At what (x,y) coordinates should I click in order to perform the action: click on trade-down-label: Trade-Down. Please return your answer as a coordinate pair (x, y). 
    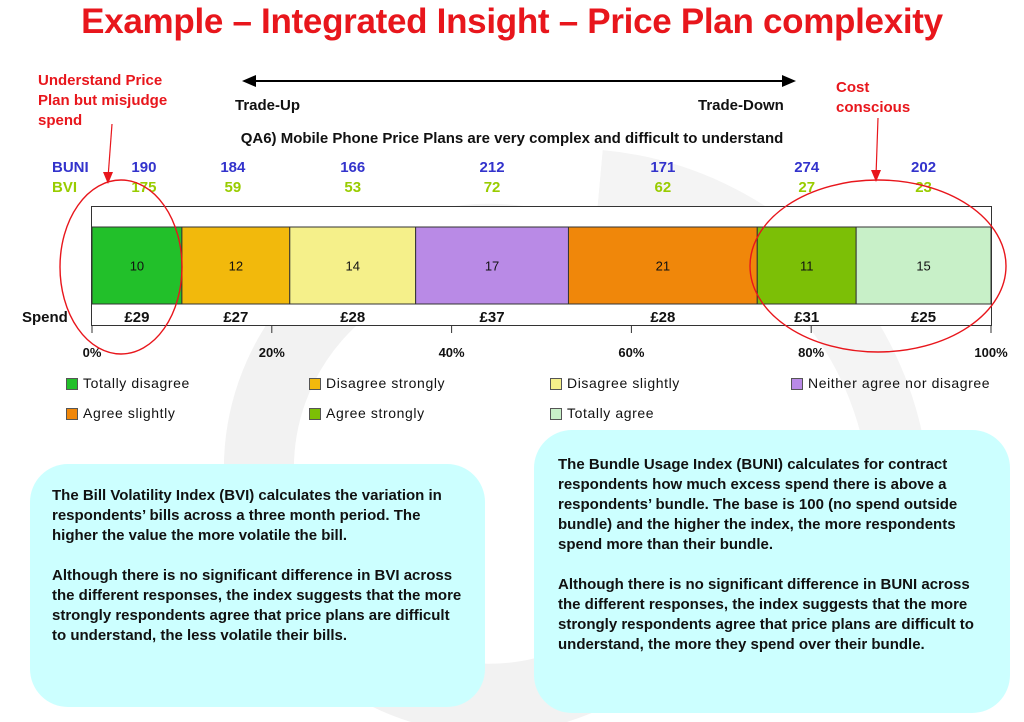
    Looking at the image, I should click on (741, 105).